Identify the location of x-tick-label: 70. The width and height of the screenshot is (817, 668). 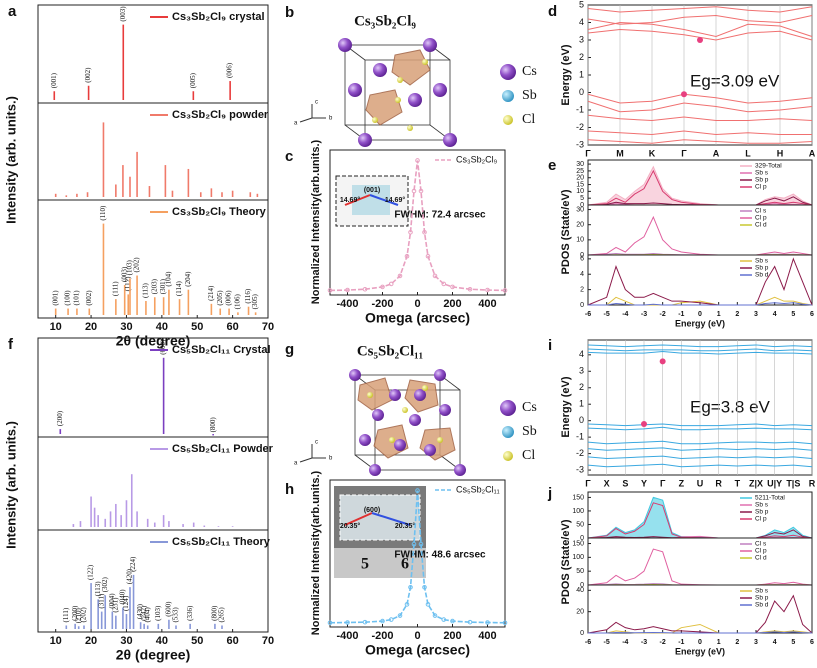
(268, 641).